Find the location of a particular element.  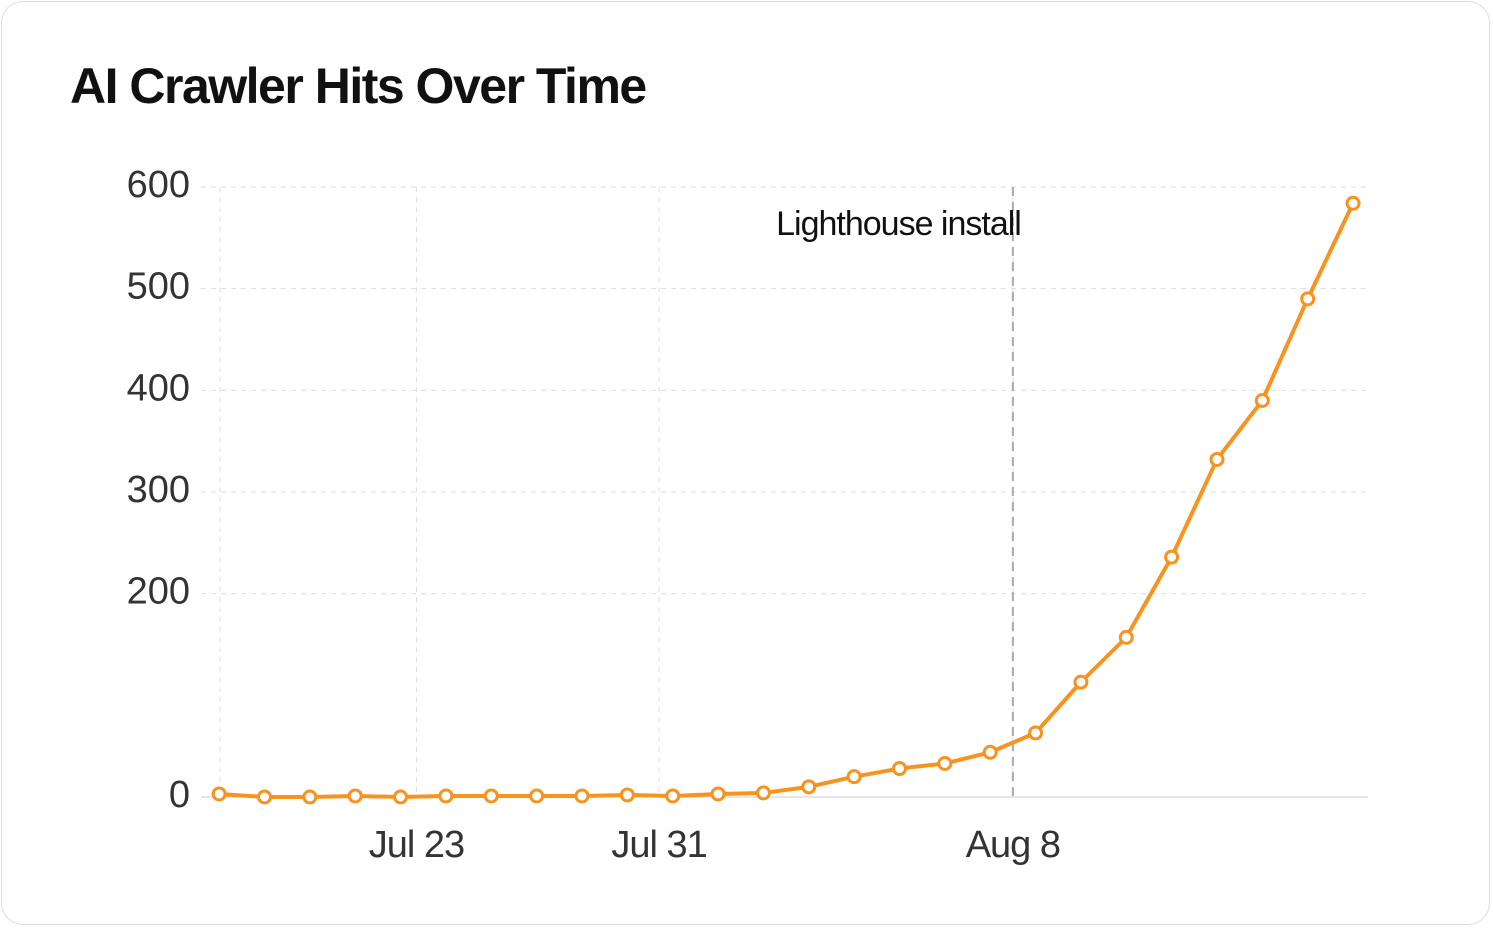

y-tick-label: 600 is located at coordinates (158, 185).